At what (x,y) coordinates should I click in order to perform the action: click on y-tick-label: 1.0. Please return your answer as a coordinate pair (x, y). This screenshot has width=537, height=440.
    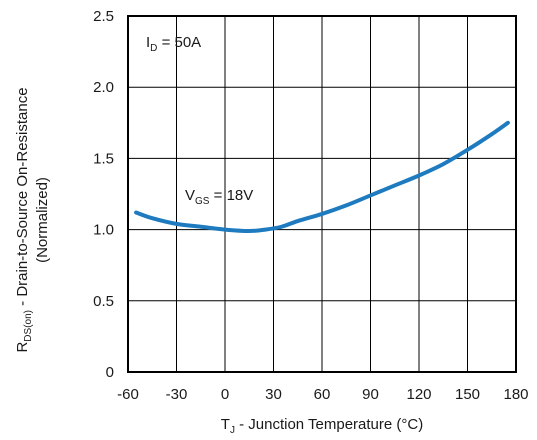
    Looking at the image, I should click on (103, 230).